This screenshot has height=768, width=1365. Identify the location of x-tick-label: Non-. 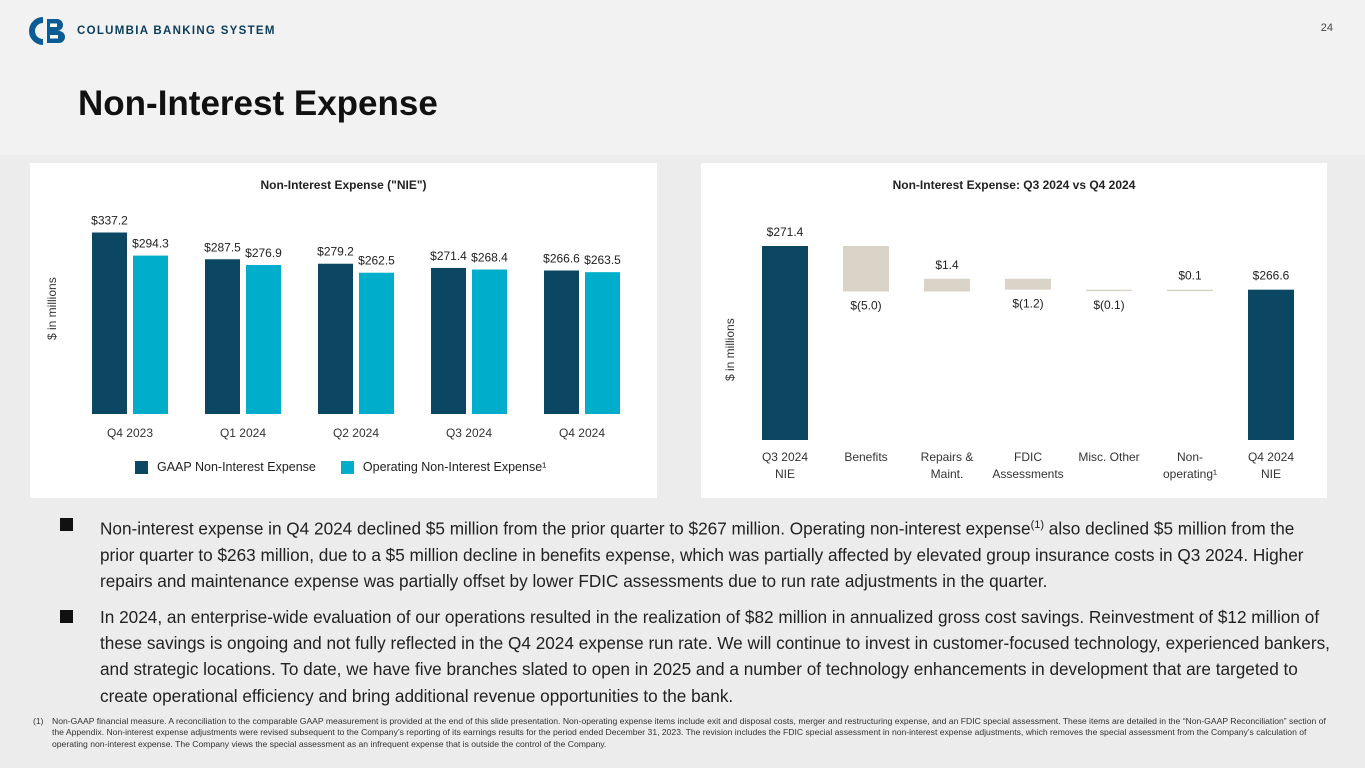
(1190, 457).